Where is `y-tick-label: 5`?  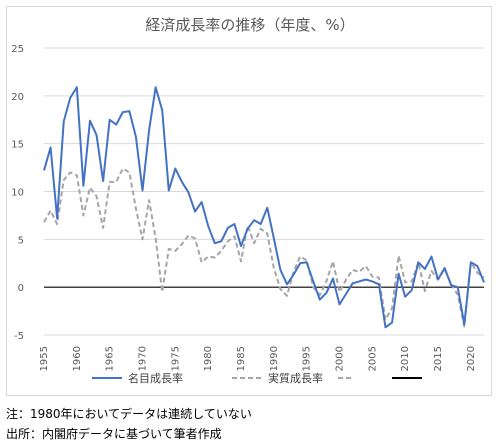
y-tick-label: 5 is located at coordinates (21, 240).